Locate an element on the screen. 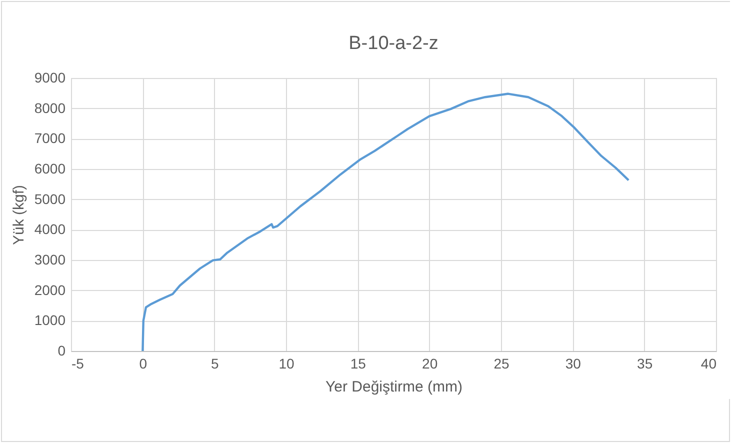 This screenshot has width=731, height=443. x-tick-label: 10 is located at coordinates (286, 364).